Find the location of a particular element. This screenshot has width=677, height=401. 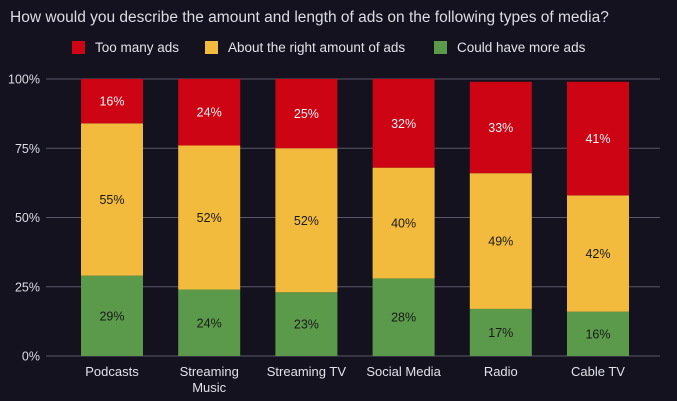

data-label: 49% is located at coordinates (500, 242).